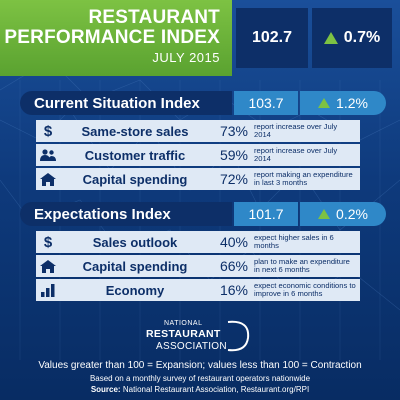 This screenshot has width=400, height=400. I want to click on expectations-index-title: Expectations Index, so click(126, 214).